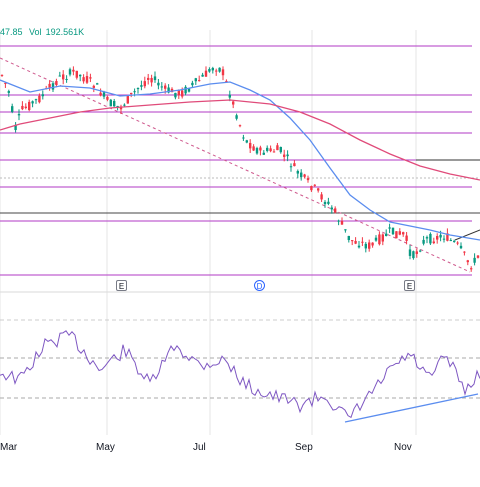  Describe the element at coordinates (259, 285) in the screenshot. I see `dividend-event-marker: D` at that location.